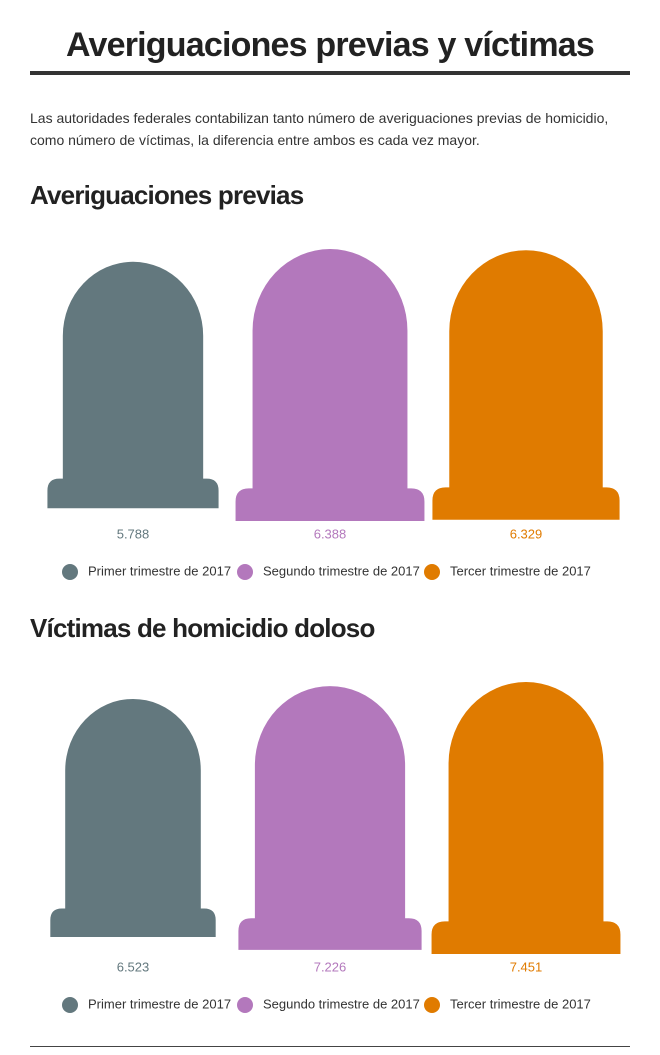 The height and width of the screenshot is (1055, 660). What do you see at coordinates (526, 966) in the screenshot?
I see `value-label: 7.451` at bounding box center [526, 966].